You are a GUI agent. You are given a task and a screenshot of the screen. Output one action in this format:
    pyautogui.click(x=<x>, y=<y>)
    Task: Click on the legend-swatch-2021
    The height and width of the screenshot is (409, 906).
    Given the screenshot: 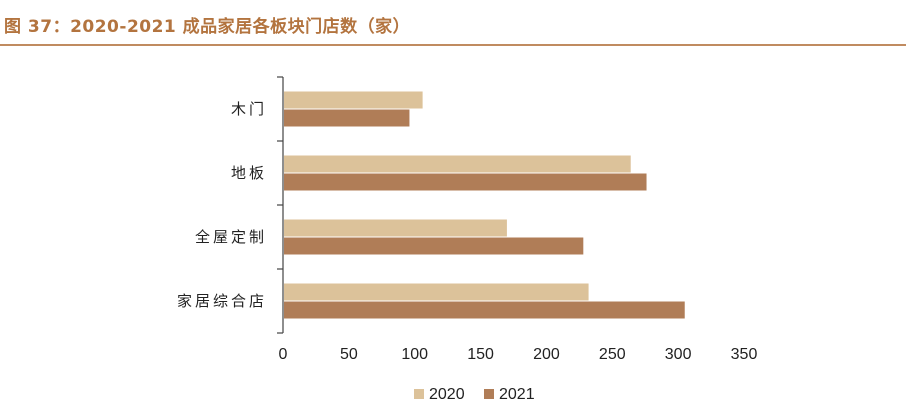 What is the action you would take?
    pyautogui.click(x=489, y=394)
    